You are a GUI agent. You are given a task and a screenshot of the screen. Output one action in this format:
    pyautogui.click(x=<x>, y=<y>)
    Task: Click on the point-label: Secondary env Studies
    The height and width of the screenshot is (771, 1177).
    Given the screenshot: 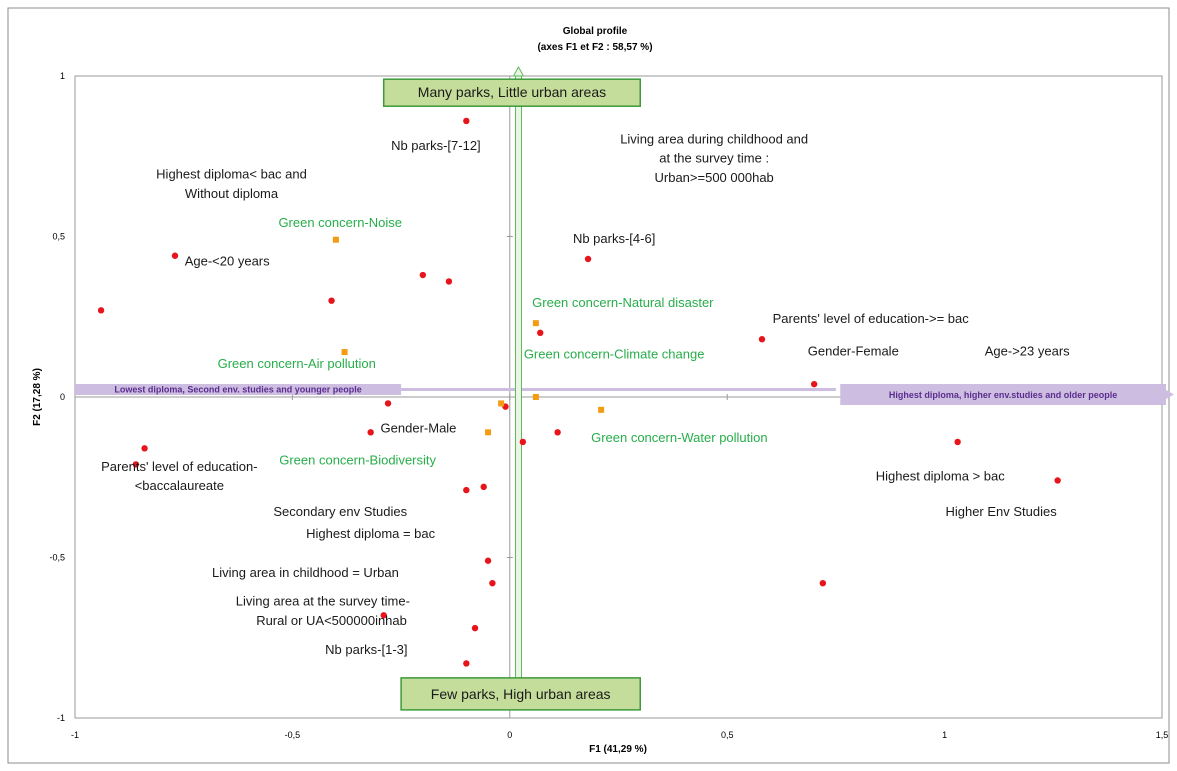 What is the action you would take?
    pyautogui.click(x=340, y=511)
    